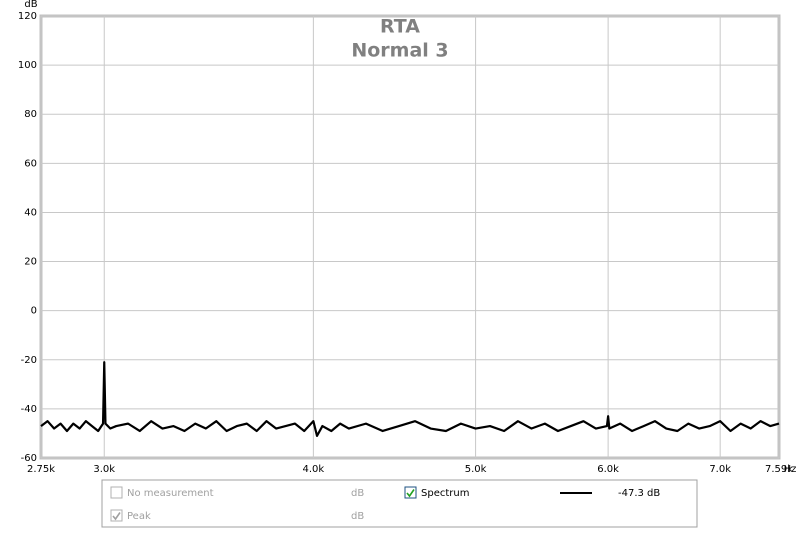 The image size is (800, 534). I want to click on y-tick-label: 80, so click(30, 114).